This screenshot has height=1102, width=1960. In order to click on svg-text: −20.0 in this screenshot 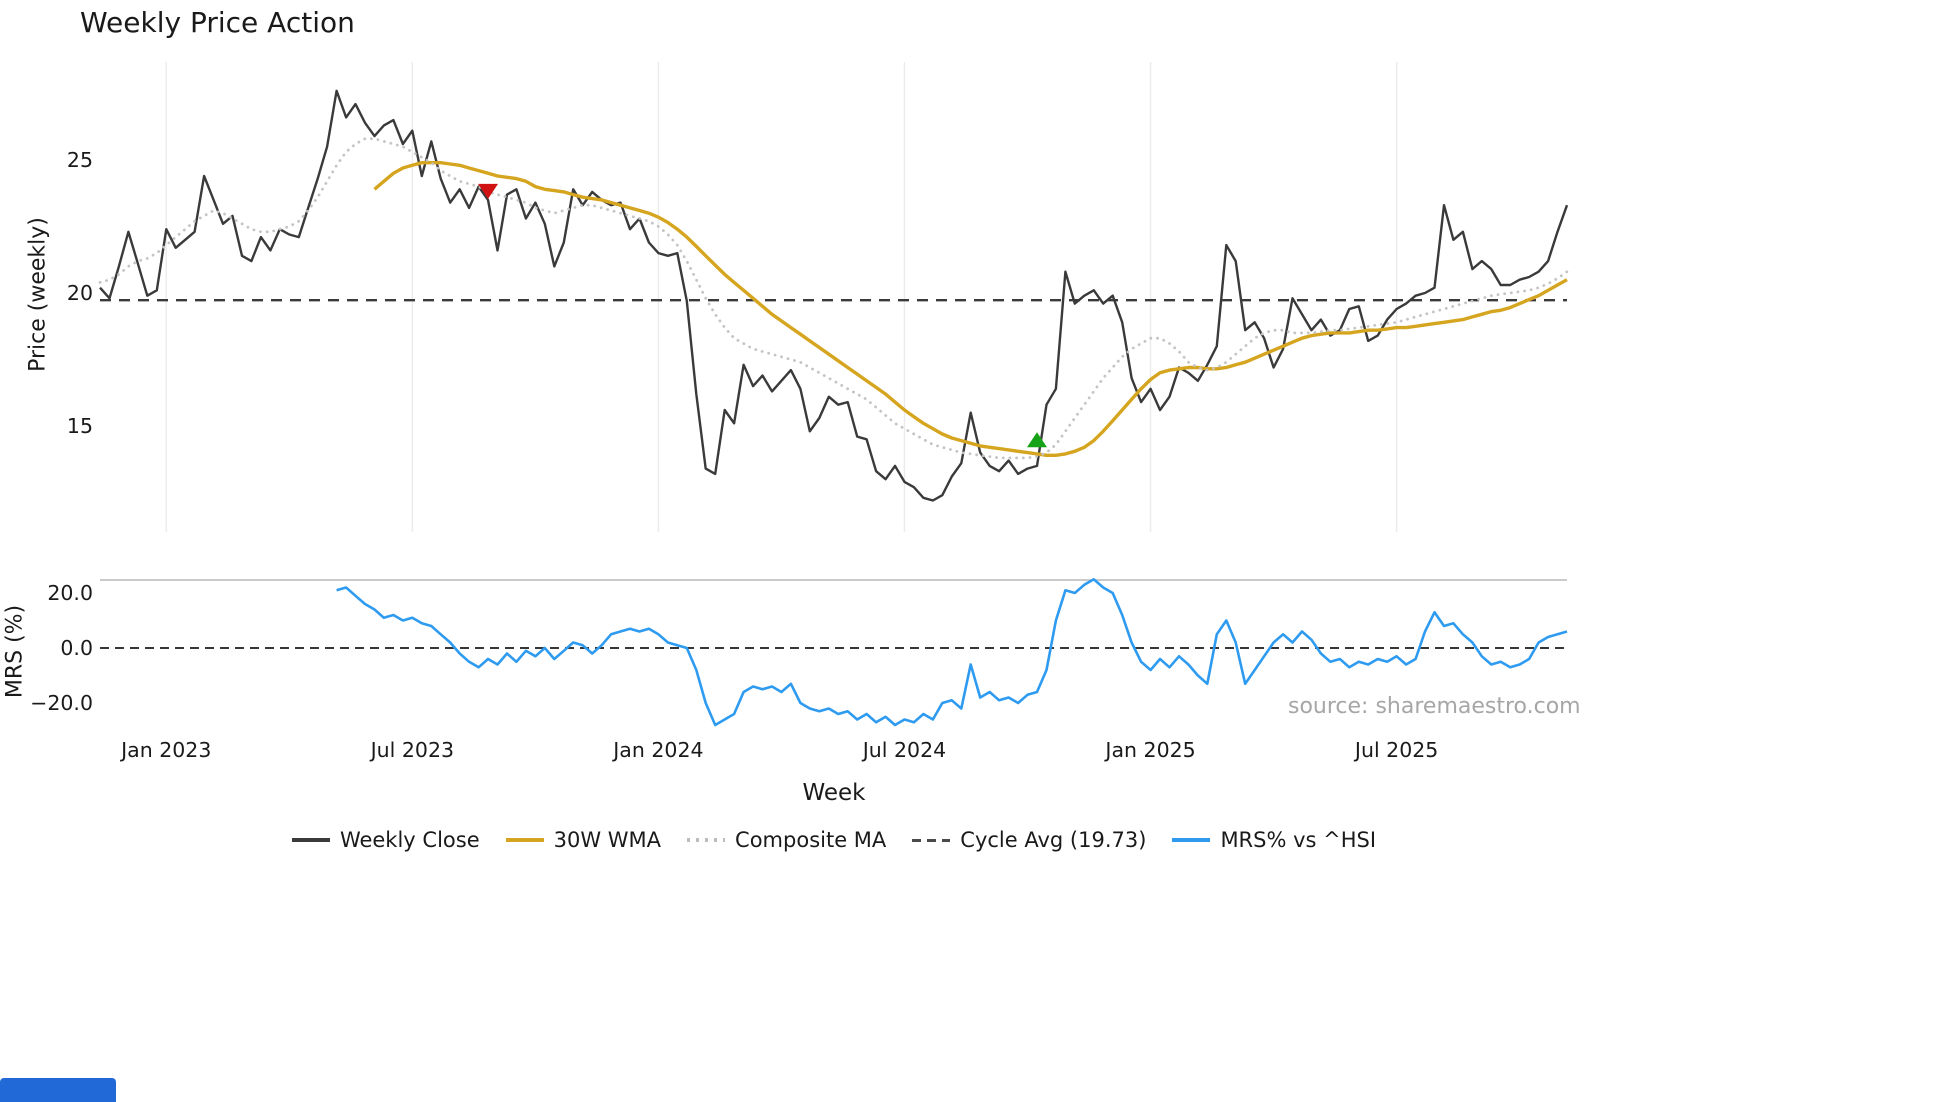, I will do `click(61, 703)`.